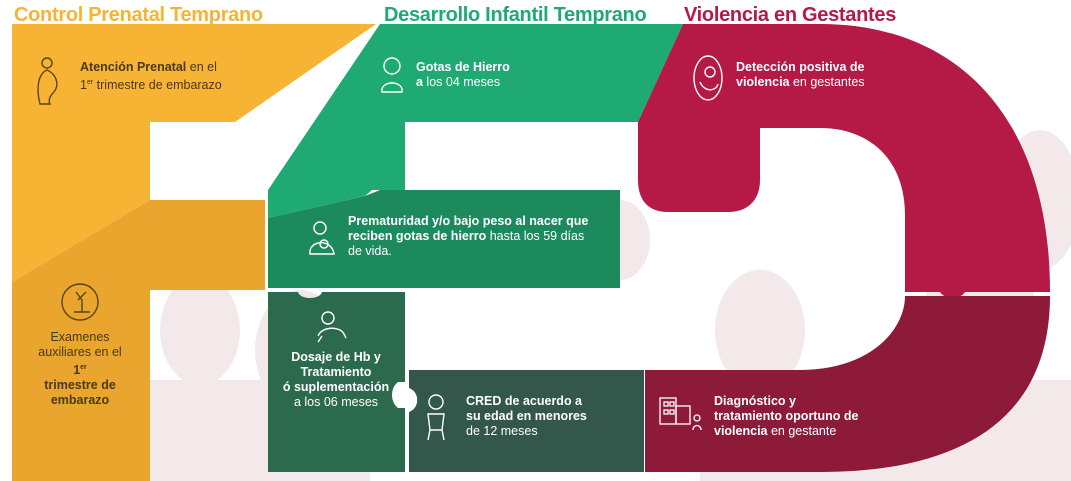 Image resolution: width=1071 pixels, height=481 pixels. Describe the element at coordinates (80, 400) in the screenshot. I see `examenes-line4: embarazo` at that location.